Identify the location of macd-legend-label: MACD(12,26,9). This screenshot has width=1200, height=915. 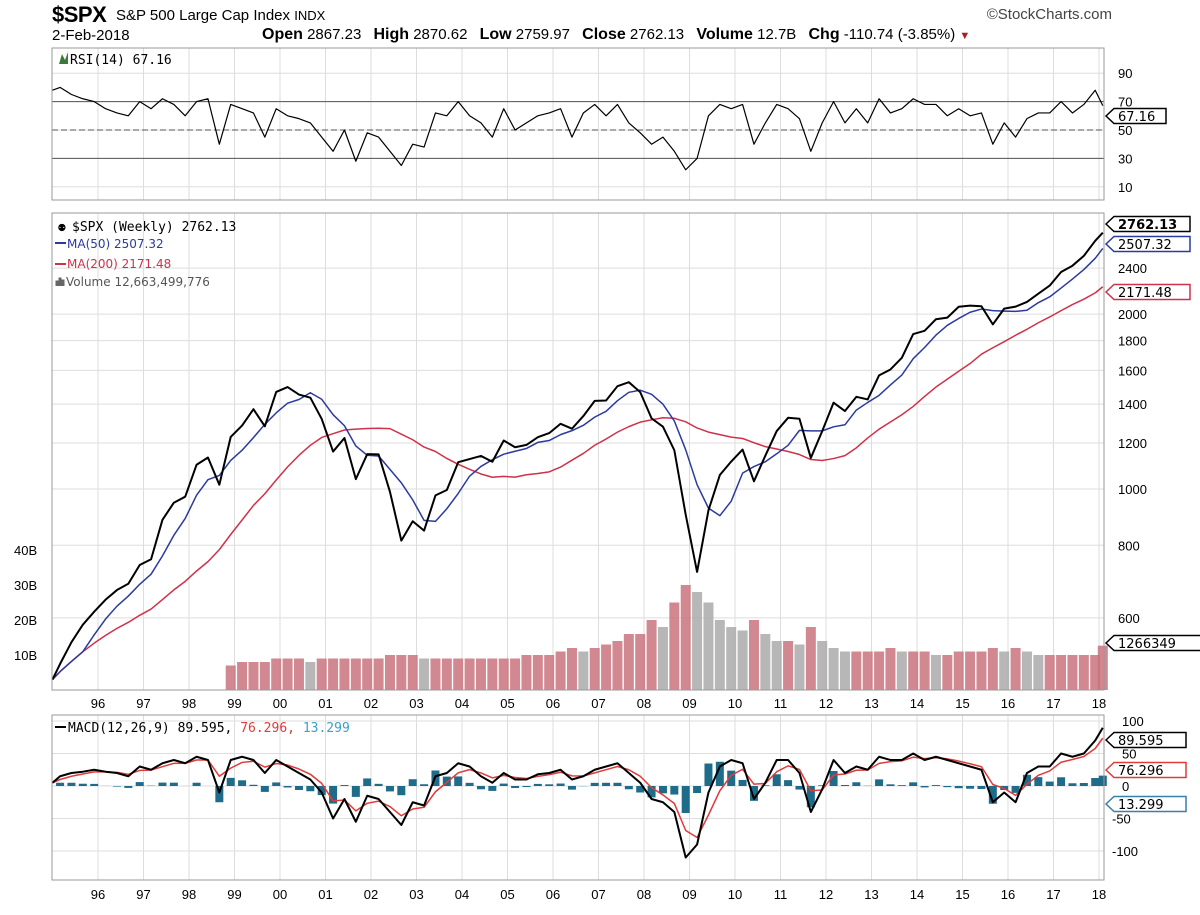
(119, 728).